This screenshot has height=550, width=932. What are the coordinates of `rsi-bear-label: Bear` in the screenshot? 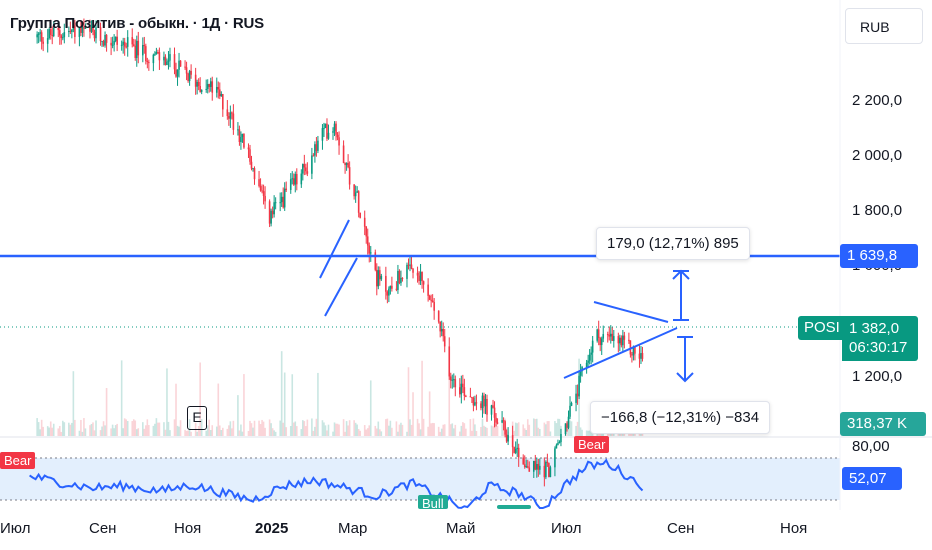 It's located at (18, 460).